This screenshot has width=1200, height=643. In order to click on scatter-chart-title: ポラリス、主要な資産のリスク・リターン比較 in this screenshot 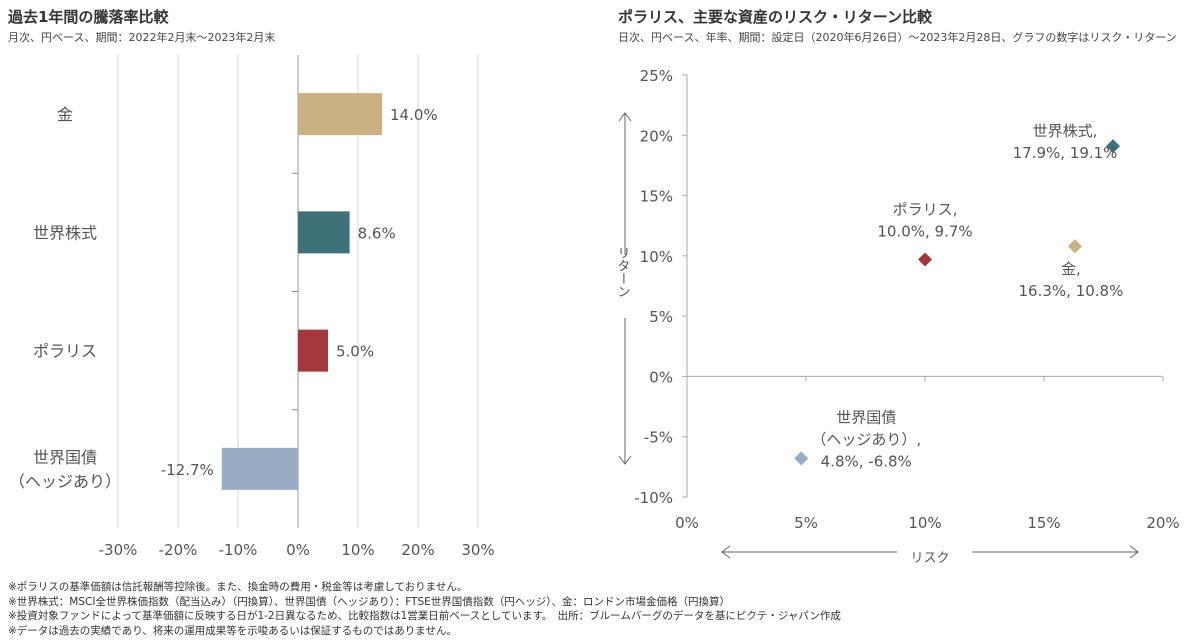, I will do `click(775, 17)`.